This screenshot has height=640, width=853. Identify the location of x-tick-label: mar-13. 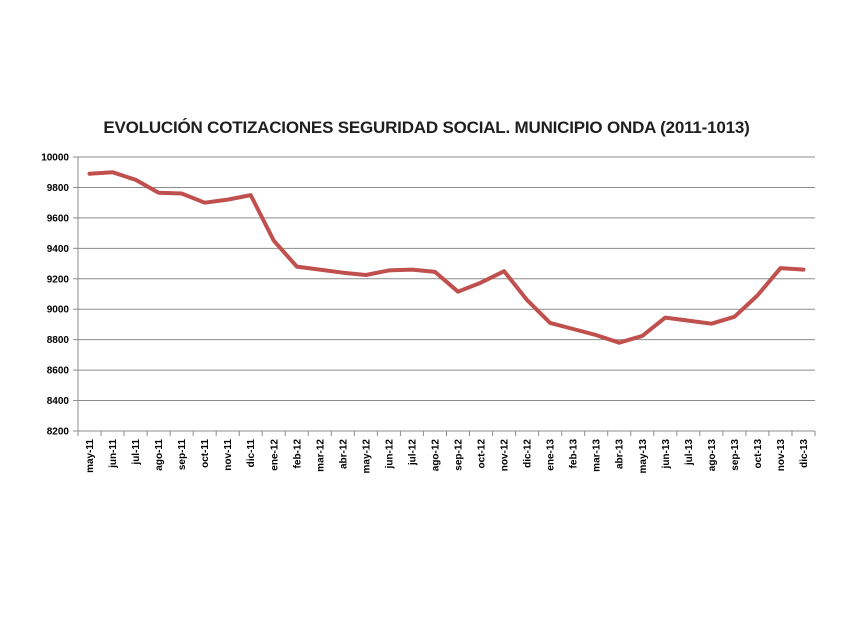
(597, 455).